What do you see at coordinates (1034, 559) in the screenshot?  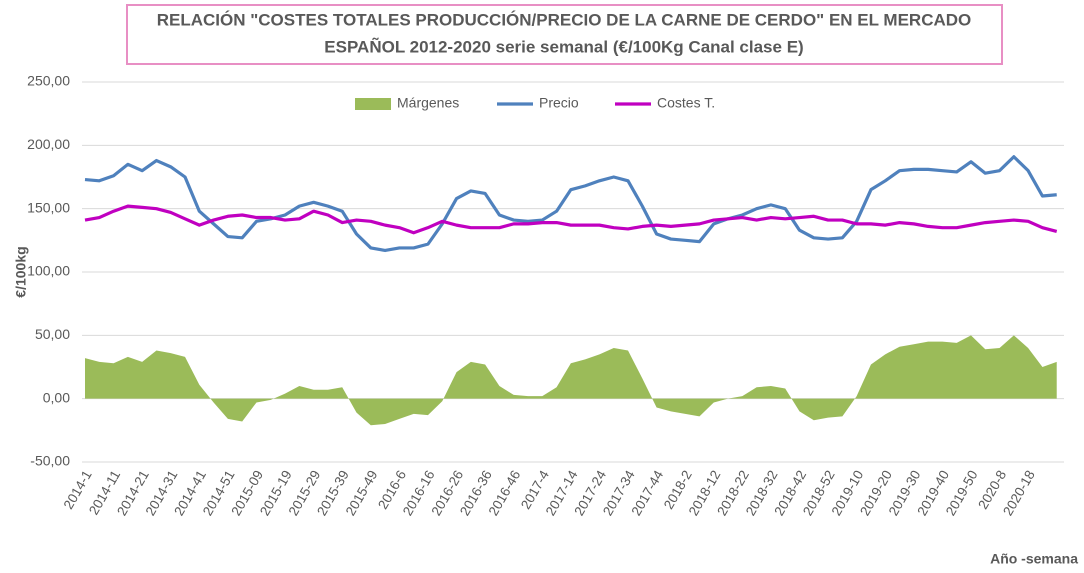 I see `x-axis-title: Año -semana` at bounding box center [1034, 559].